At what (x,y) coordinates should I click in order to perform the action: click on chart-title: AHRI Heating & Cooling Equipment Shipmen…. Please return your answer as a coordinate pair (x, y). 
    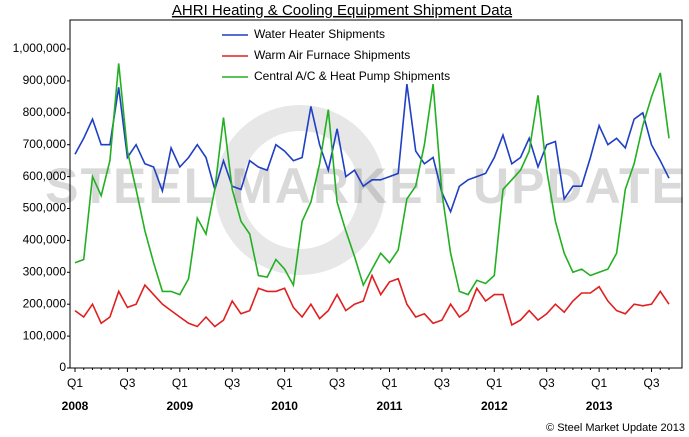
    Looking at the image, I should click on (342, 10).